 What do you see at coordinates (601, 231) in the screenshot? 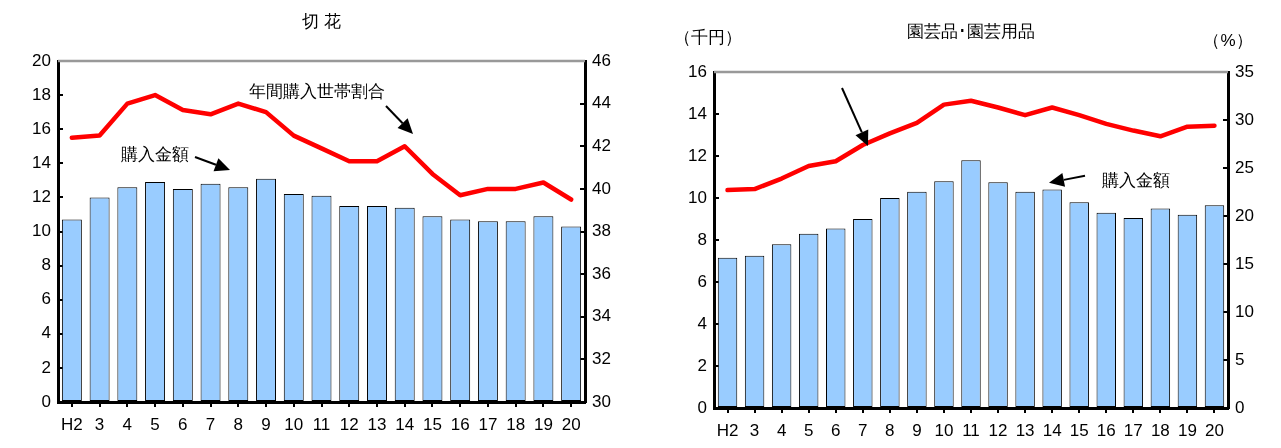
I see `y2-tick-label: 38` at bounding box center [601, 231].